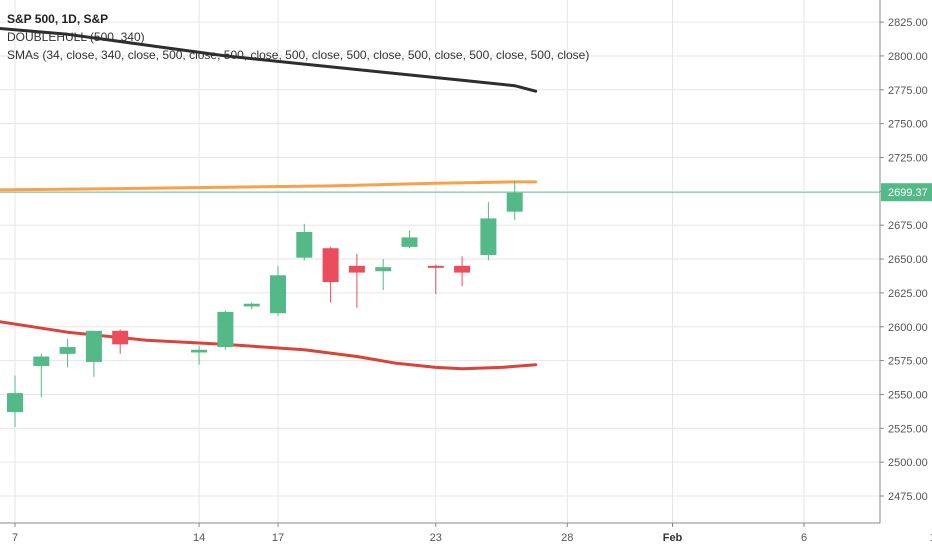 The height and width of the screenshot is (550, 932). What do you see at coordinates (908, 395) in the screenshot?
I see `y-tick-label: 2550.00` at bounding box center [908, 395].